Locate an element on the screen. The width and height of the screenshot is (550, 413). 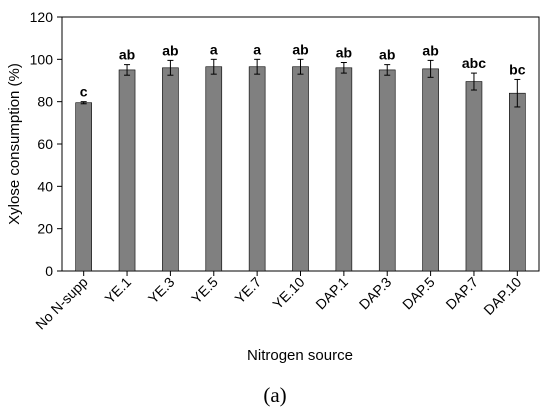
y-tick-label: 40 is located at coordinates (45, 186).